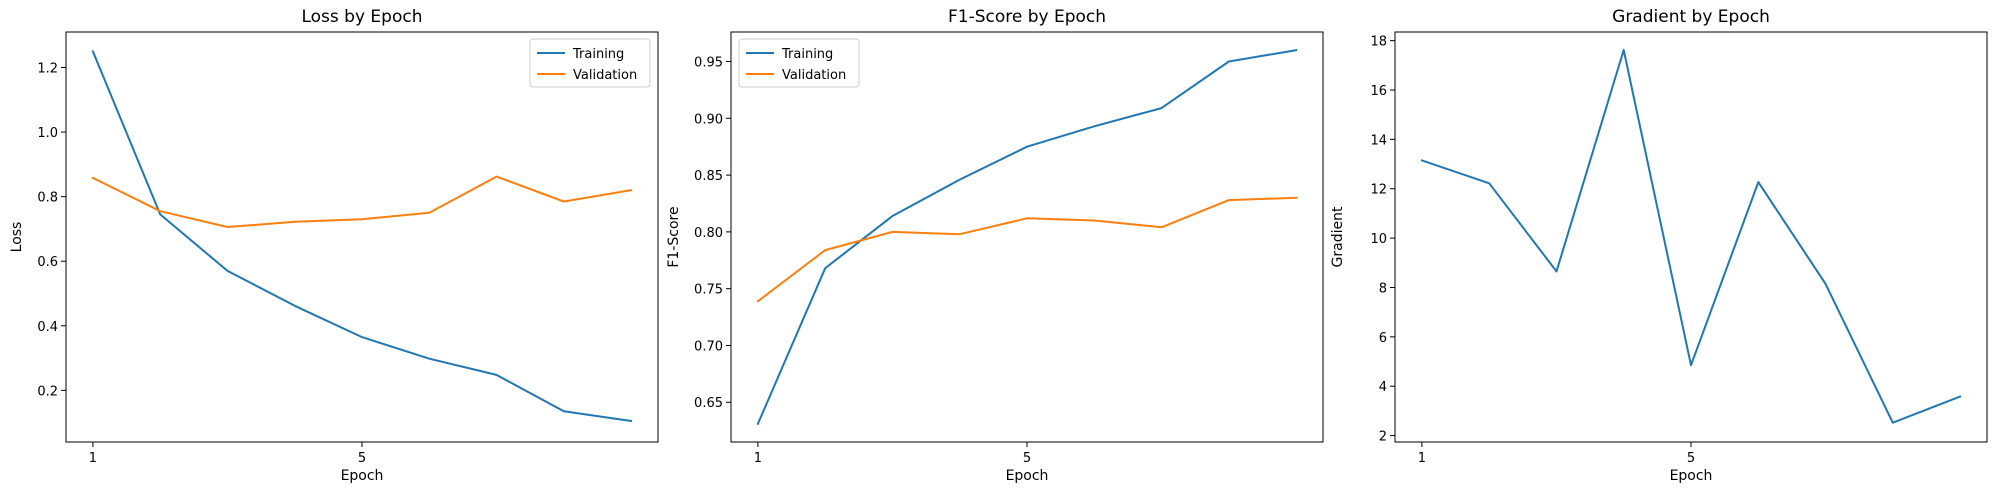  I want to click on y-tick-label: 10, so click(1378, 239).